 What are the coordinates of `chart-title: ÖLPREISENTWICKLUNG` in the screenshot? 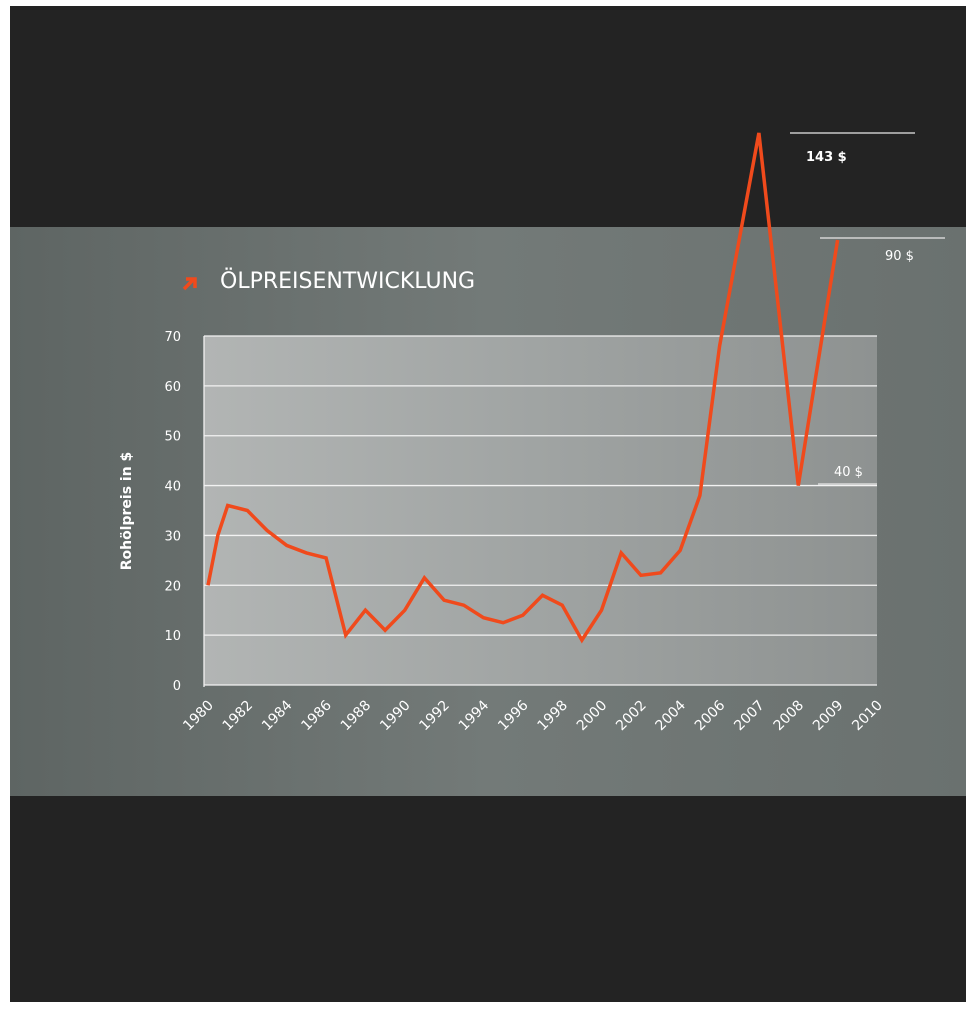 It's located at (347, 281).